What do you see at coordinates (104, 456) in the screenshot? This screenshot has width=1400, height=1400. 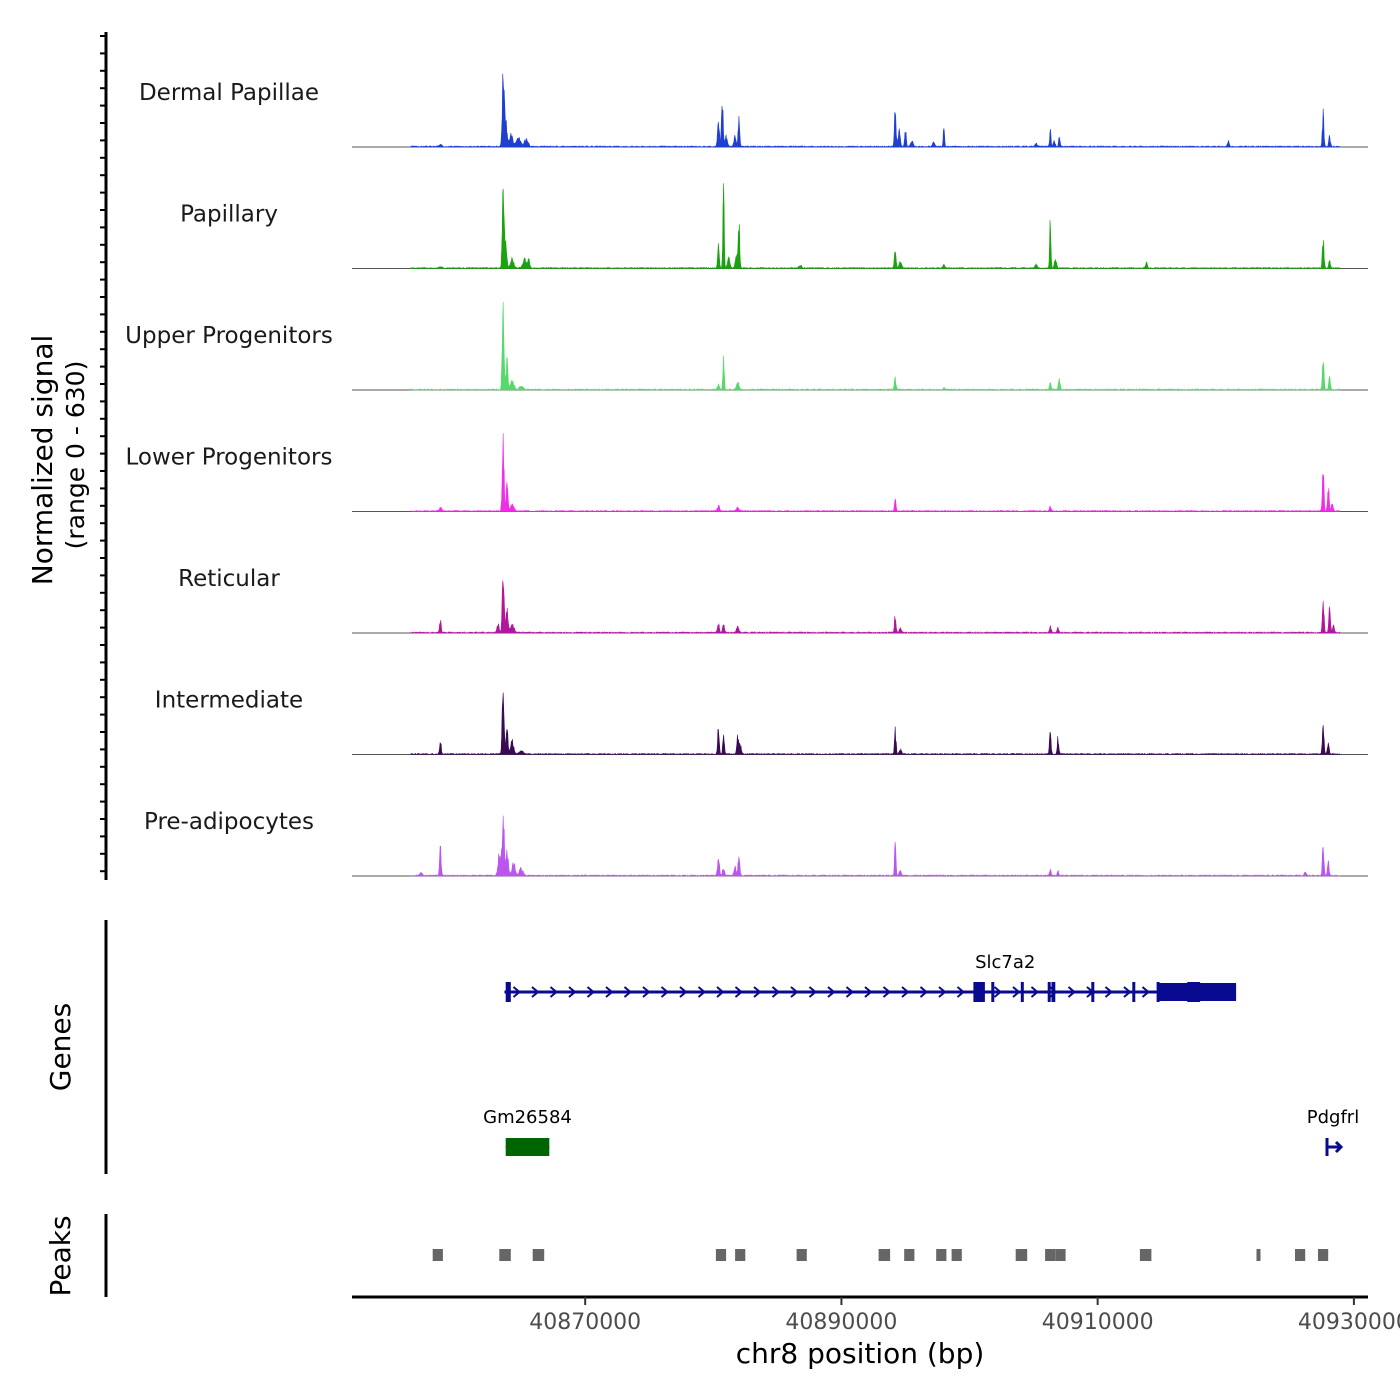 I see `coverage-y-axis` at bounding box center [104, 456].